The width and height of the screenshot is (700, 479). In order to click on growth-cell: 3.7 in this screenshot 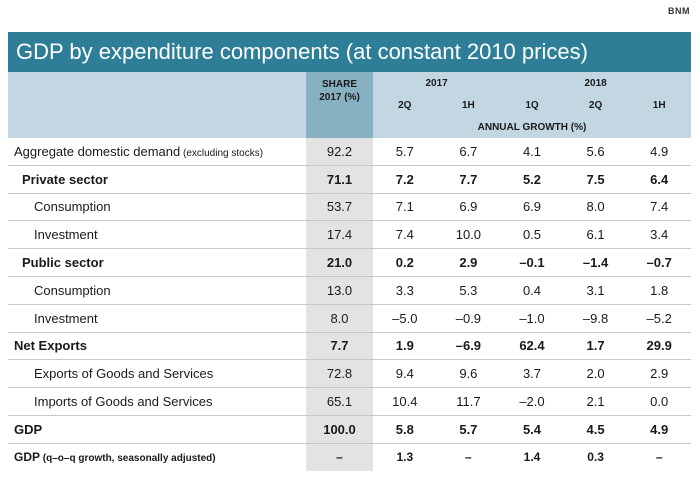, I will do `click(532, 374)`.